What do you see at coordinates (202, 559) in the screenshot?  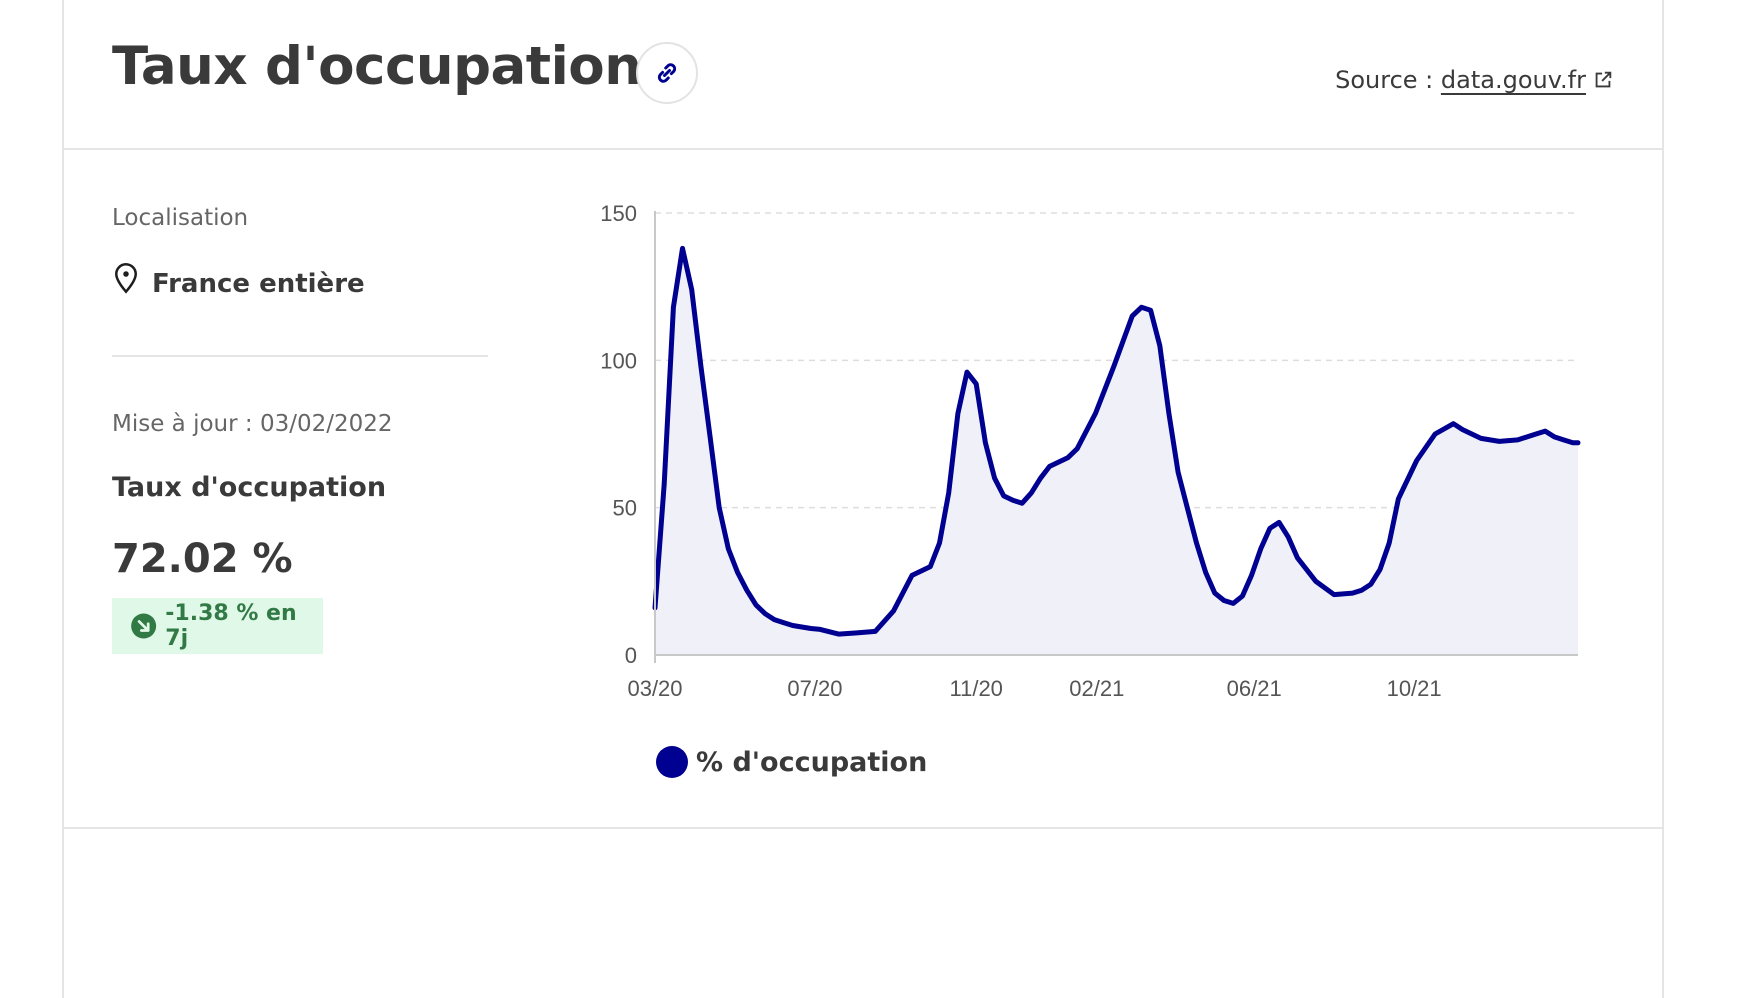 I see `metric-value: 72.02 %` at bounding box center [202, 559].